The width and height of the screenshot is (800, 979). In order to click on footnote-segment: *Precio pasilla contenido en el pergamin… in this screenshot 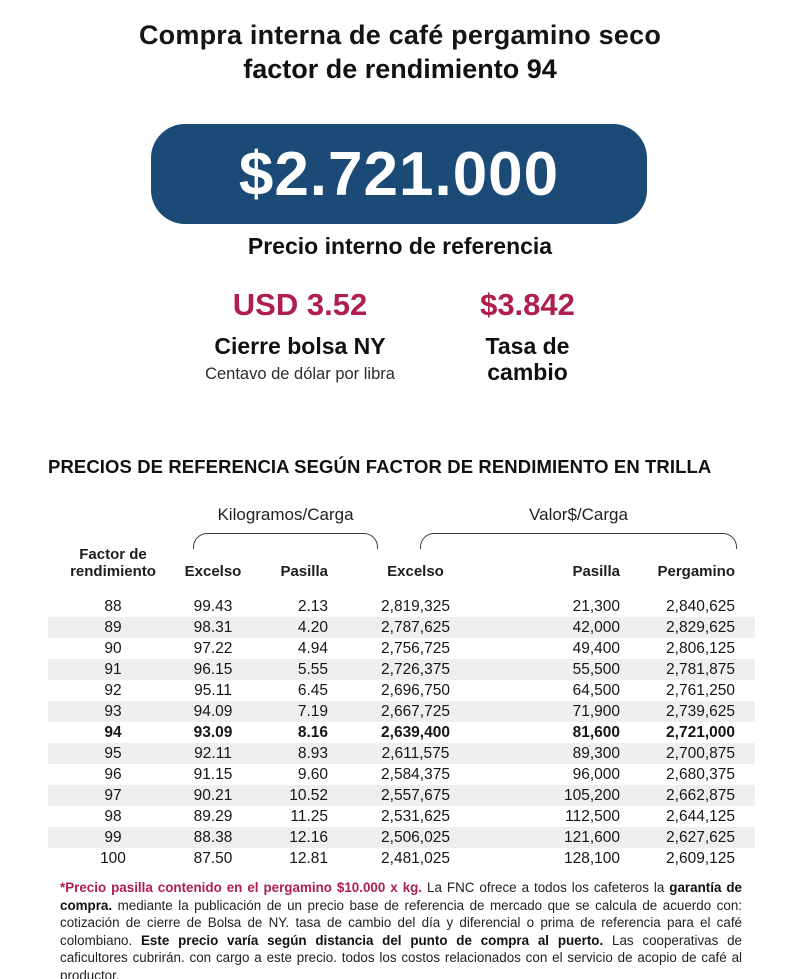, I will do `click(244, 887)`.